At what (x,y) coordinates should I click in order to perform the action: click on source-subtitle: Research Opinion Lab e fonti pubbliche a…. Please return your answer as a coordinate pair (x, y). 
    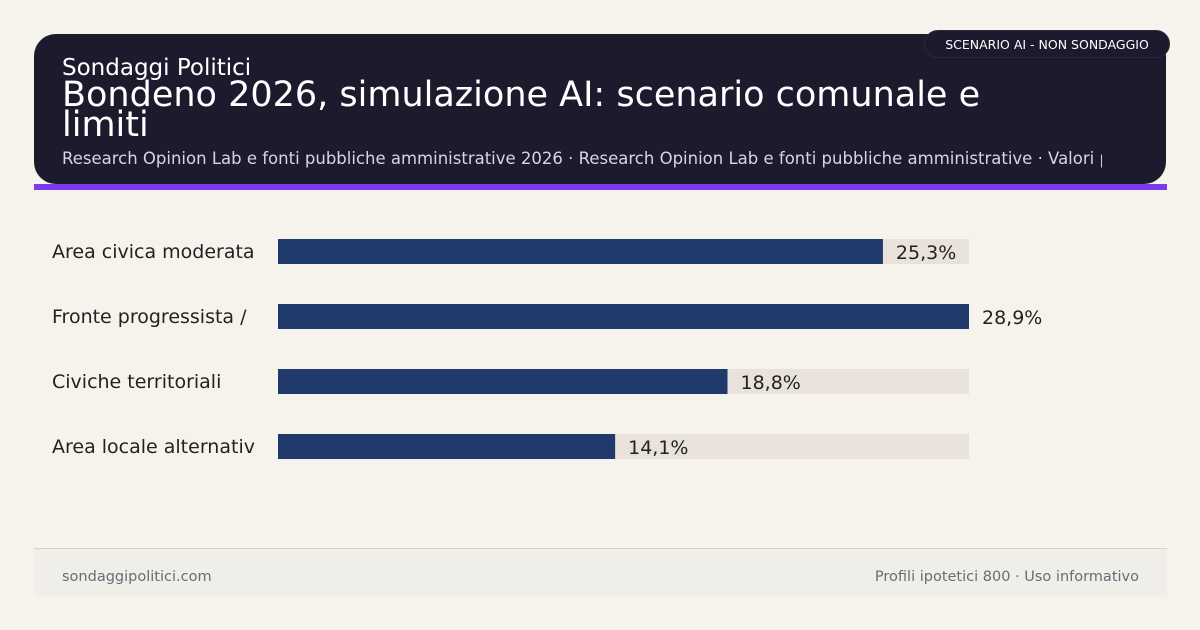
    Looking at the image, I should click on (582, 158).